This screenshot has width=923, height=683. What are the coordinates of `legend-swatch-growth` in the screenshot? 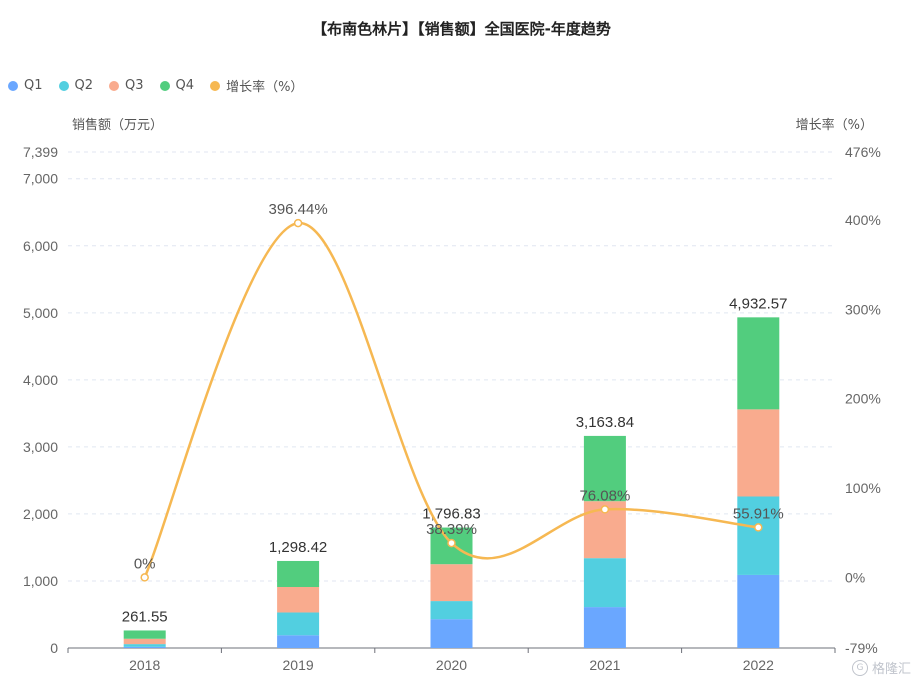 It's located at (215, 85).